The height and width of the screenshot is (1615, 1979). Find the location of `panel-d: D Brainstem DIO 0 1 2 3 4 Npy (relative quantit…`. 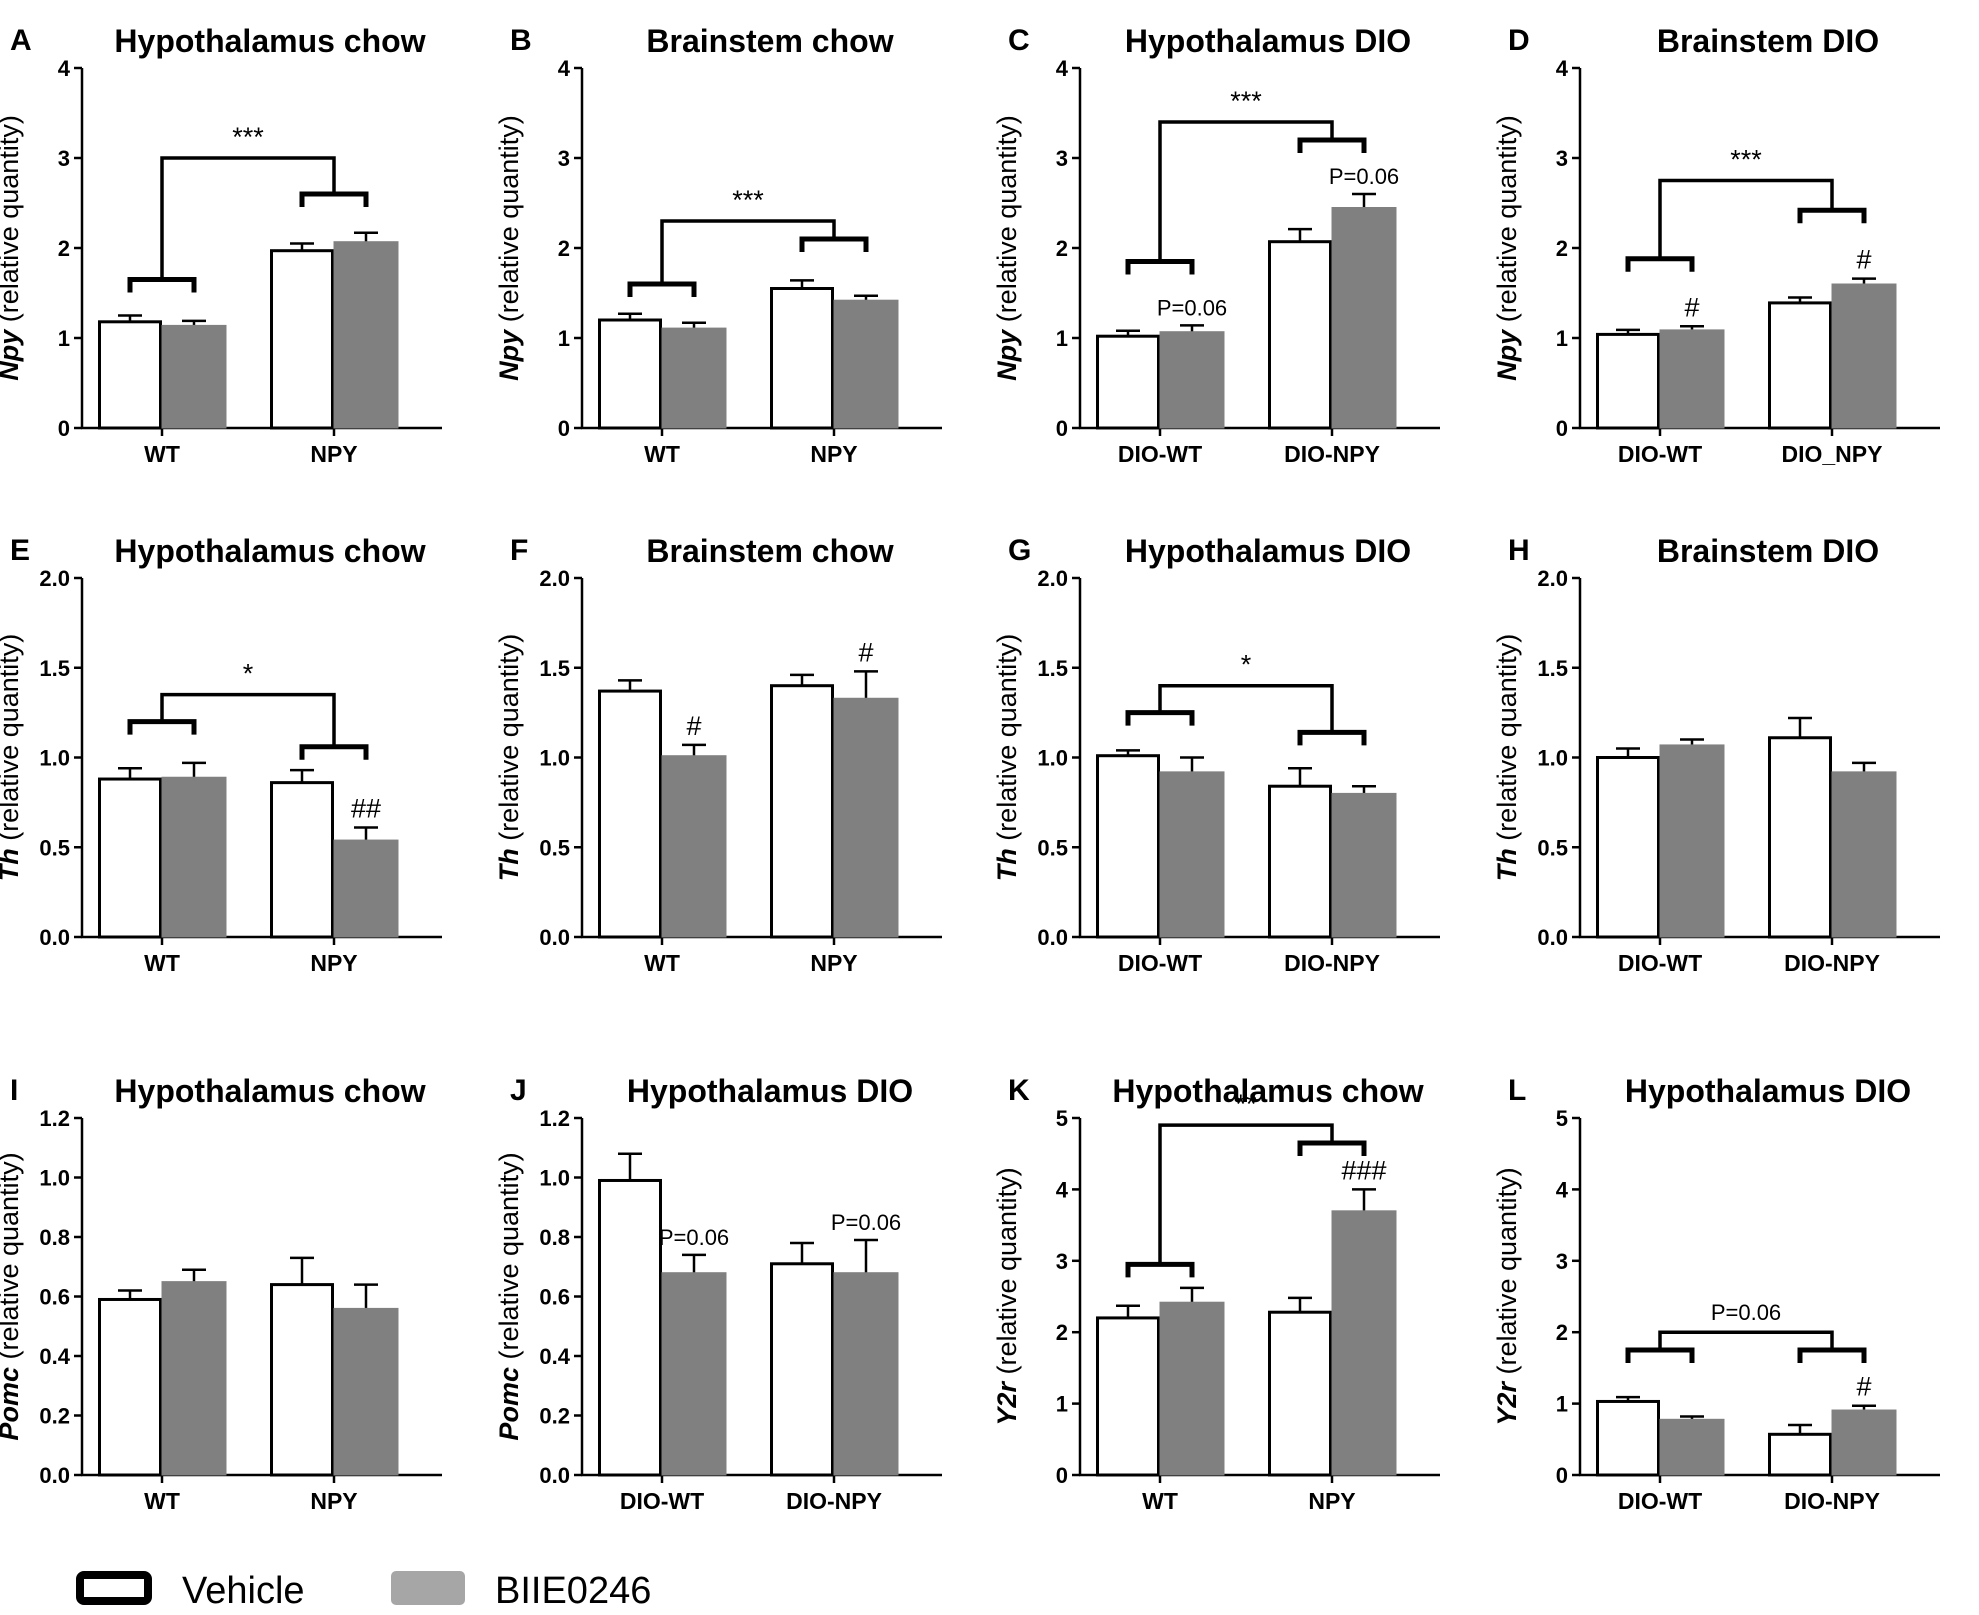

panel-d: D Brainstem DIO 0 1 2 3 4 Npy (relative quantit… is located at coordinates (1716, 245).